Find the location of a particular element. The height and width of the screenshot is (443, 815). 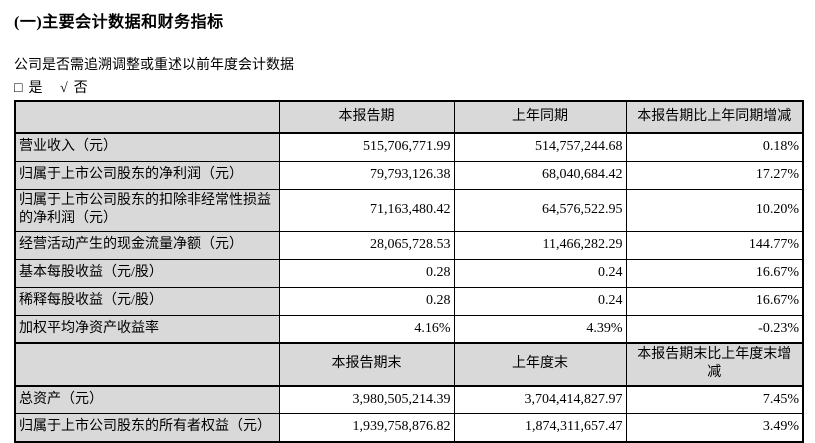

row-label-cell: 归属于上市公司股东的净利润（元） is located at coordinates (147, 175).